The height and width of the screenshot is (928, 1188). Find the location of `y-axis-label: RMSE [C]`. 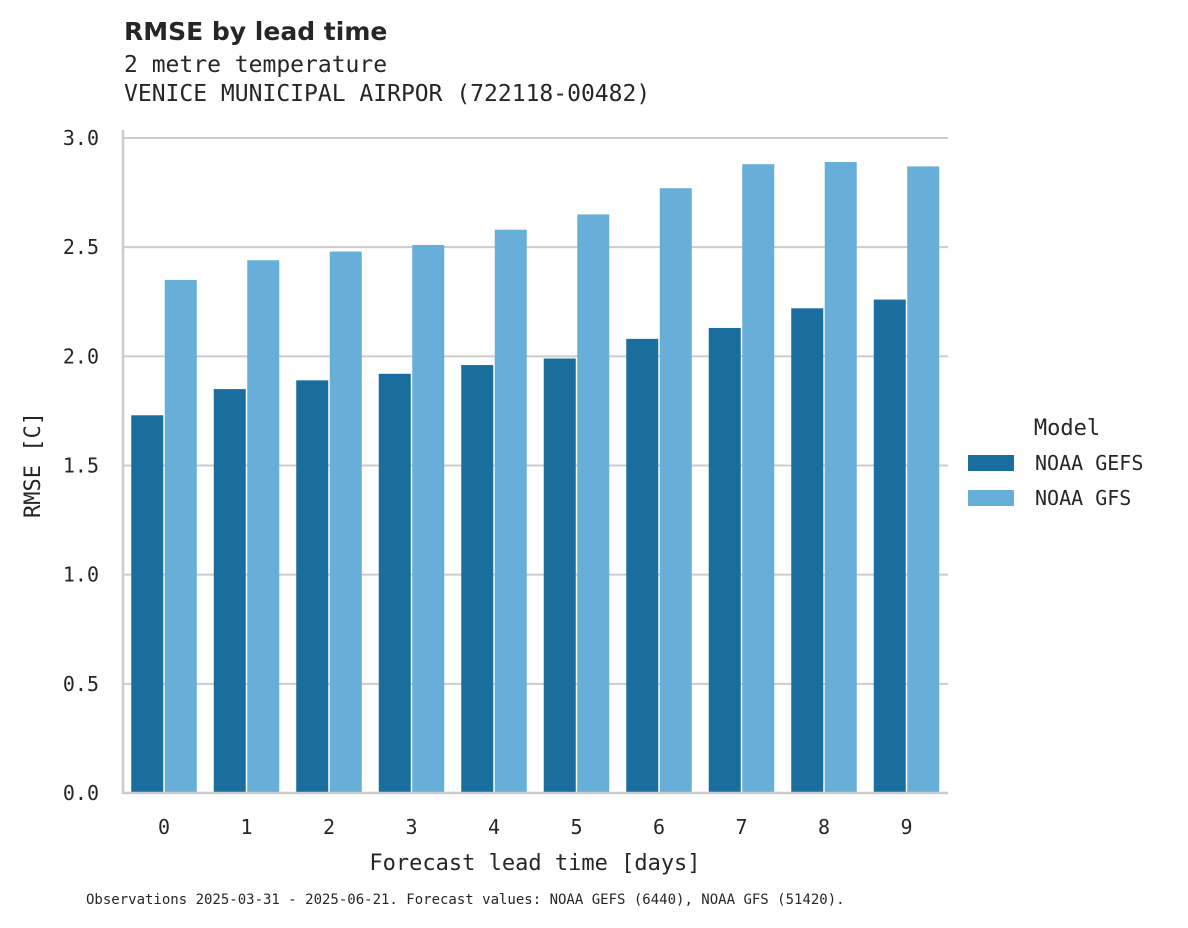

y-axis-label: RMSE [C] is located at coordinates (33, 465).